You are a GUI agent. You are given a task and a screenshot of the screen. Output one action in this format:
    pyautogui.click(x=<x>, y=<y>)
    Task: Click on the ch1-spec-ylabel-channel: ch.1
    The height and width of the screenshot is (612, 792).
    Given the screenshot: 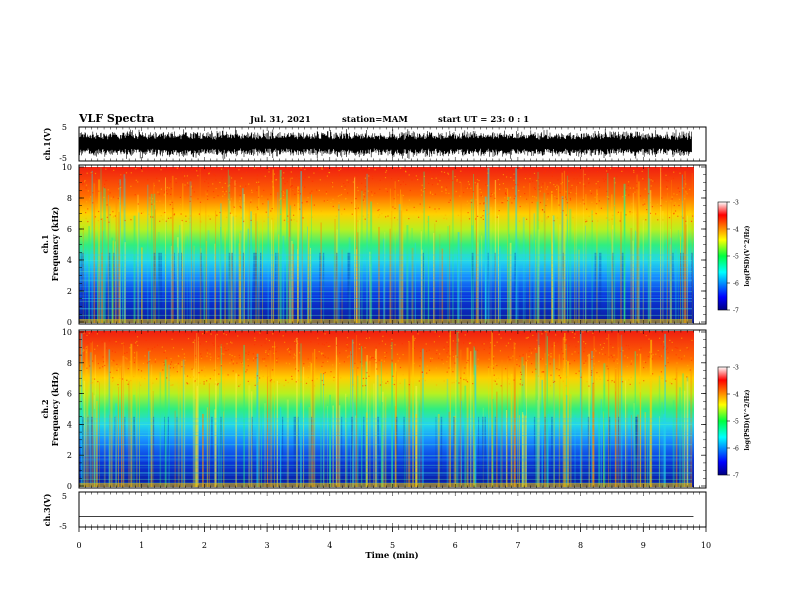 What is the action you would take?
    pyautogui.click(x=45, y=243)
    